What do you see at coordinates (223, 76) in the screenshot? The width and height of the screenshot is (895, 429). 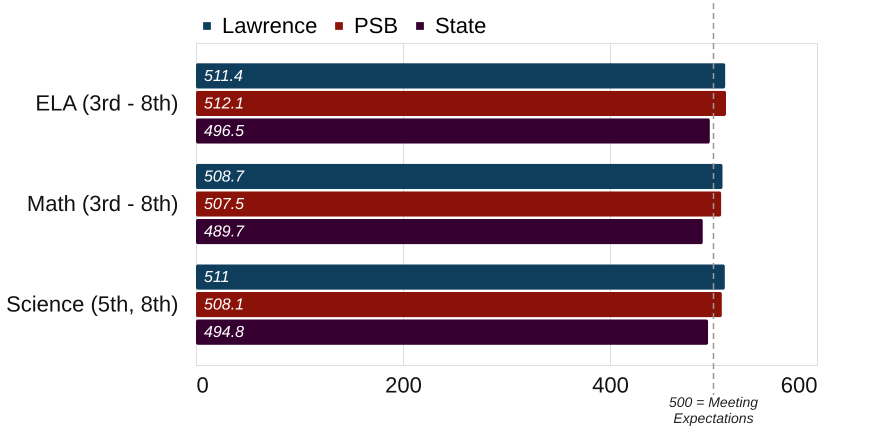 I see `data-label: 511.4` at bounding box center [223, 76].